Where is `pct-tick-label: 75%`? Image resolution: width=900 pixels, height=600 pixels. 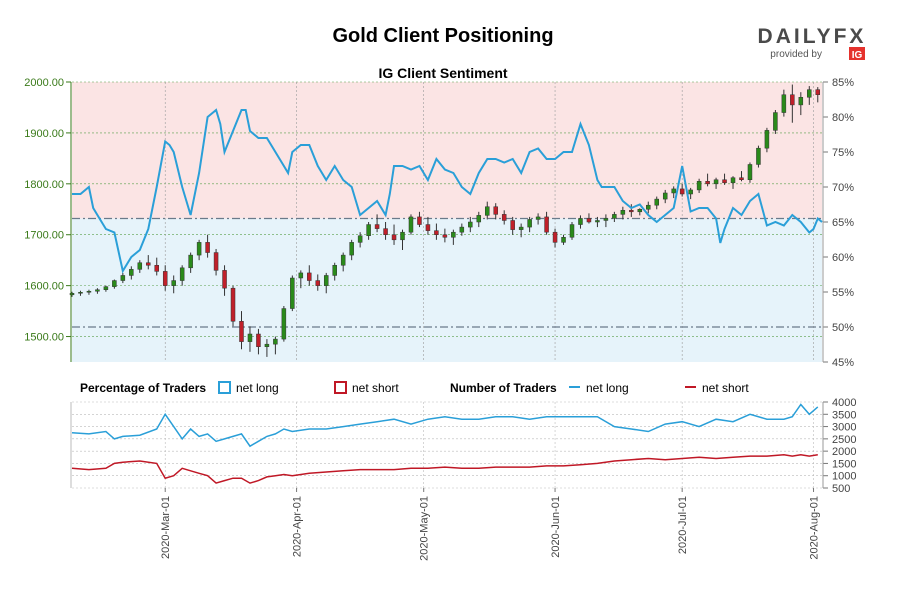 pct-tick-label: 75% is located at coordinates (843, 153).